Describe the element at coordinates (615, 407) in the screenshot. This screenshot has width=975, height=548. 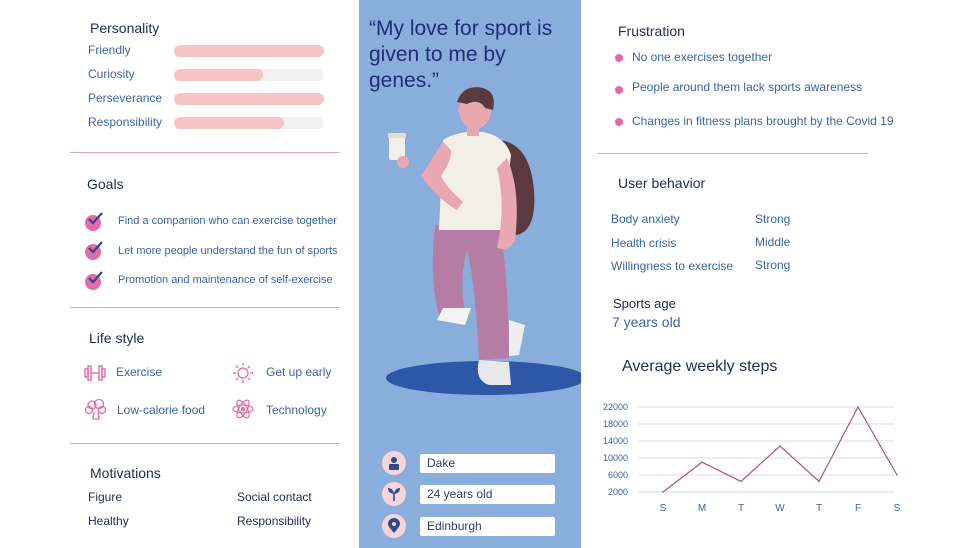
I see `y-tick-label: 22000` at that location.